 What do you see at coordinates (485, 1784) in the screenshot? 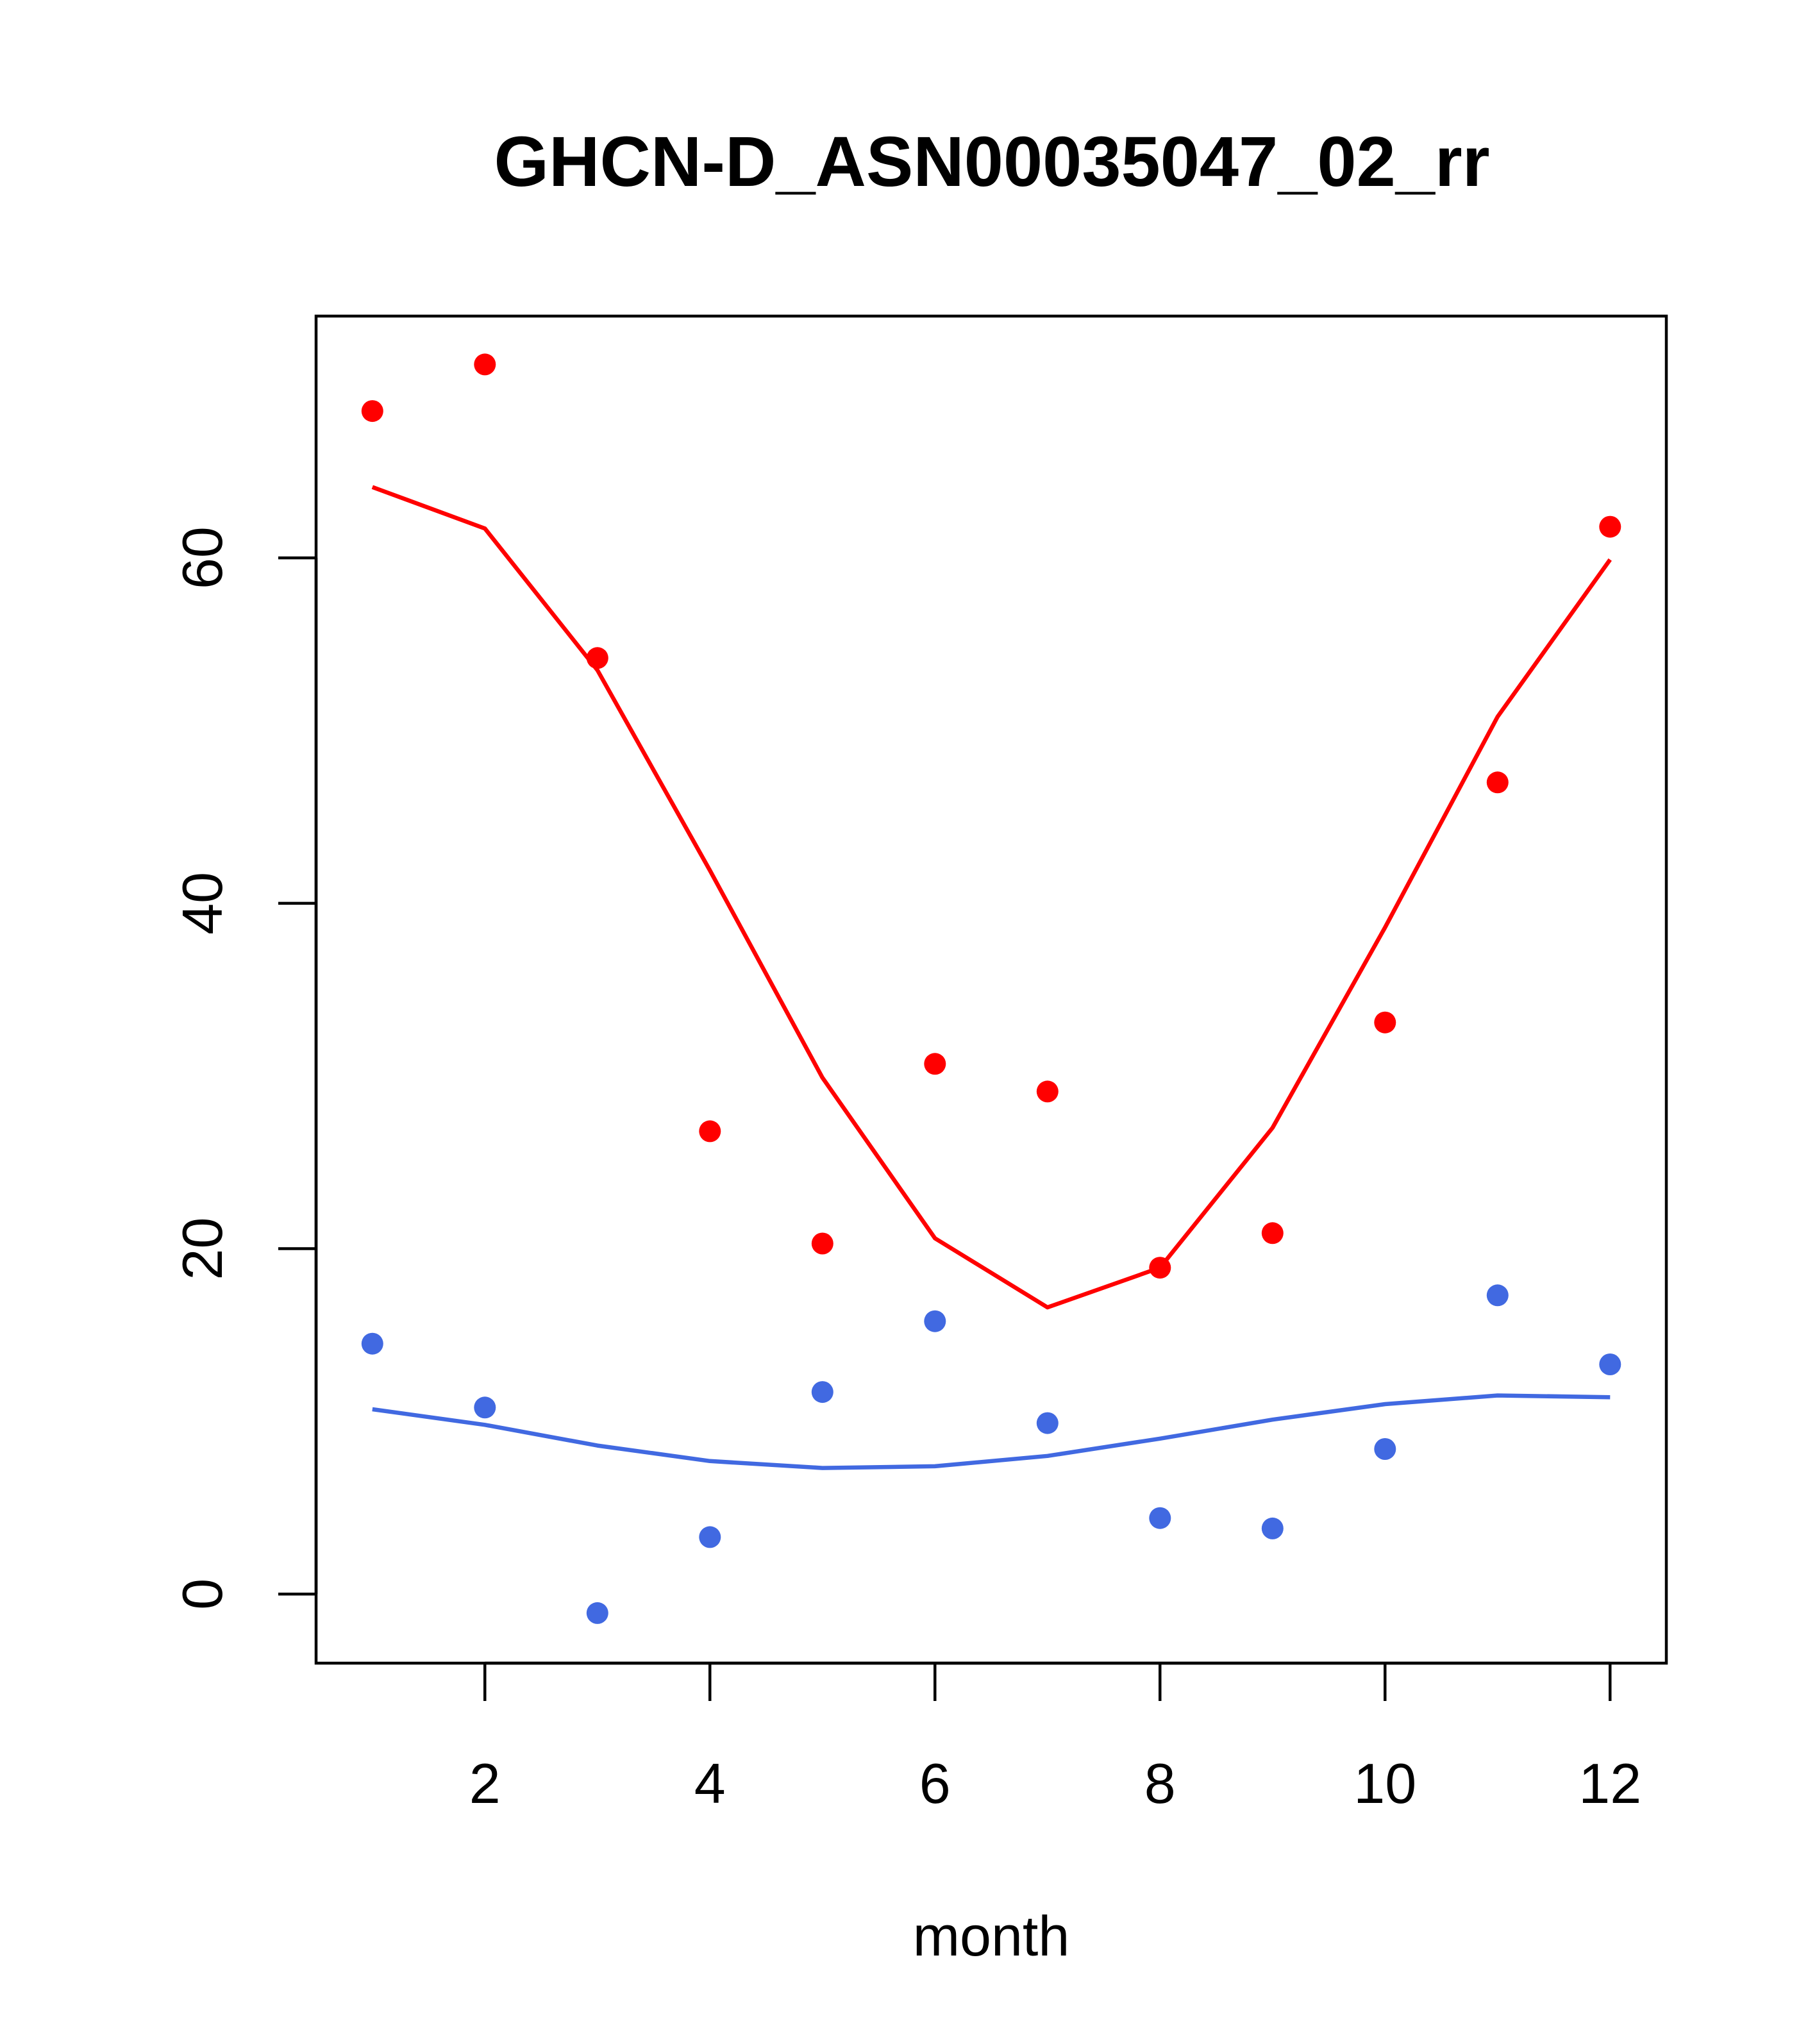
I see `x-tick-label: 2` at bounding box center [485, 1784].